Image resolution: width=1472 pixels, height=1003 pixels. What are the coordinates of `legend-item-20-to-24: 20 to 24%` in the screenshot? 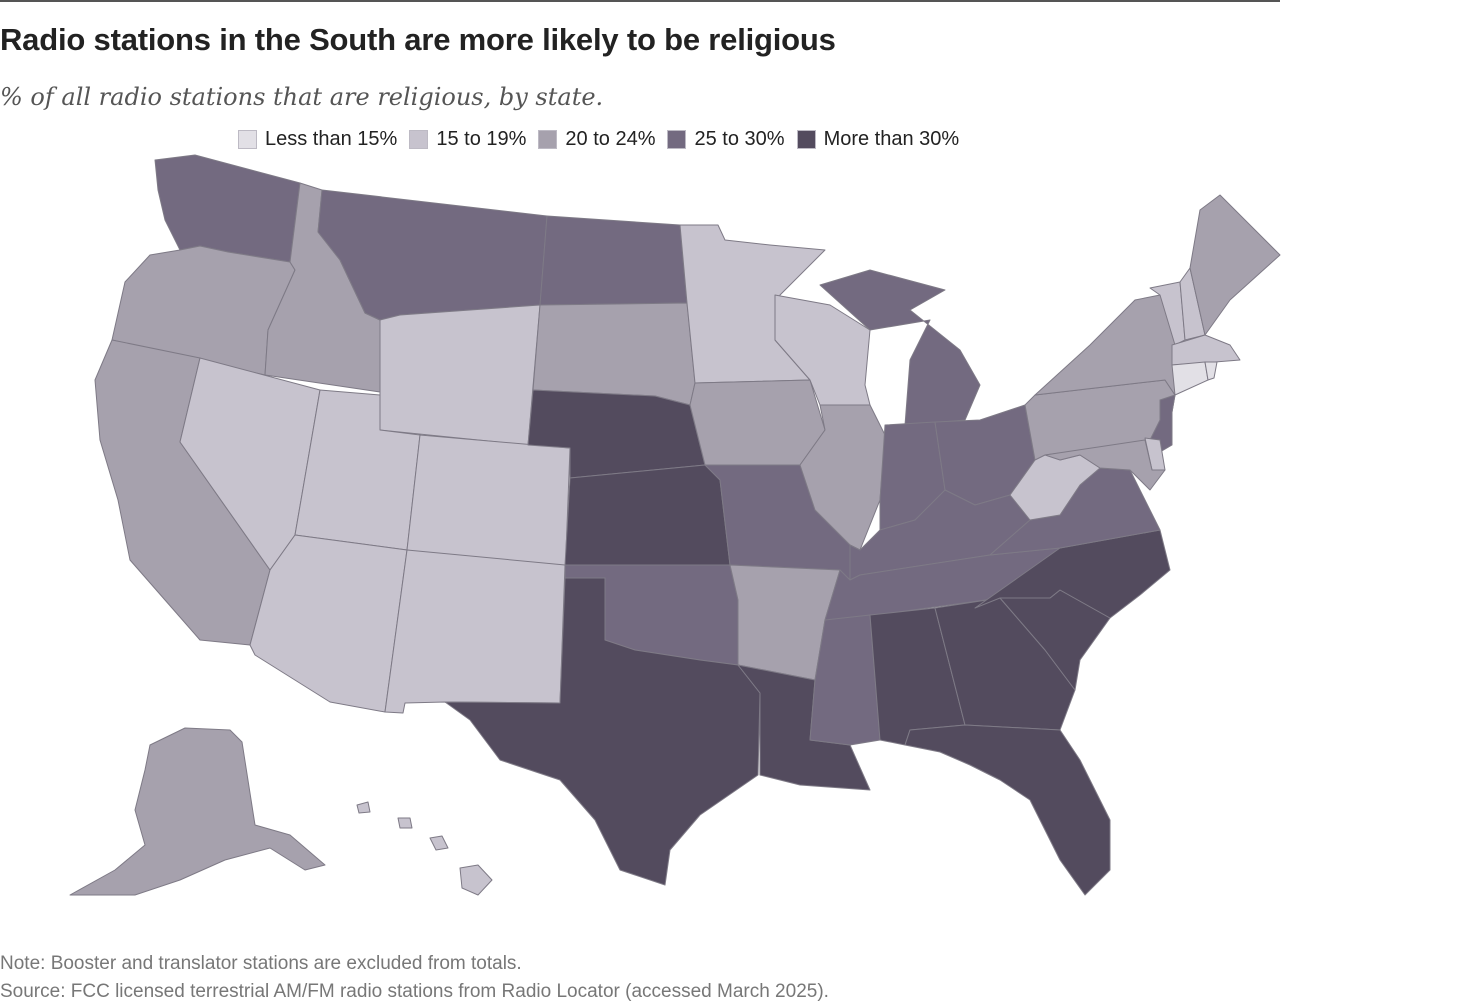 It's located at (596, 139).